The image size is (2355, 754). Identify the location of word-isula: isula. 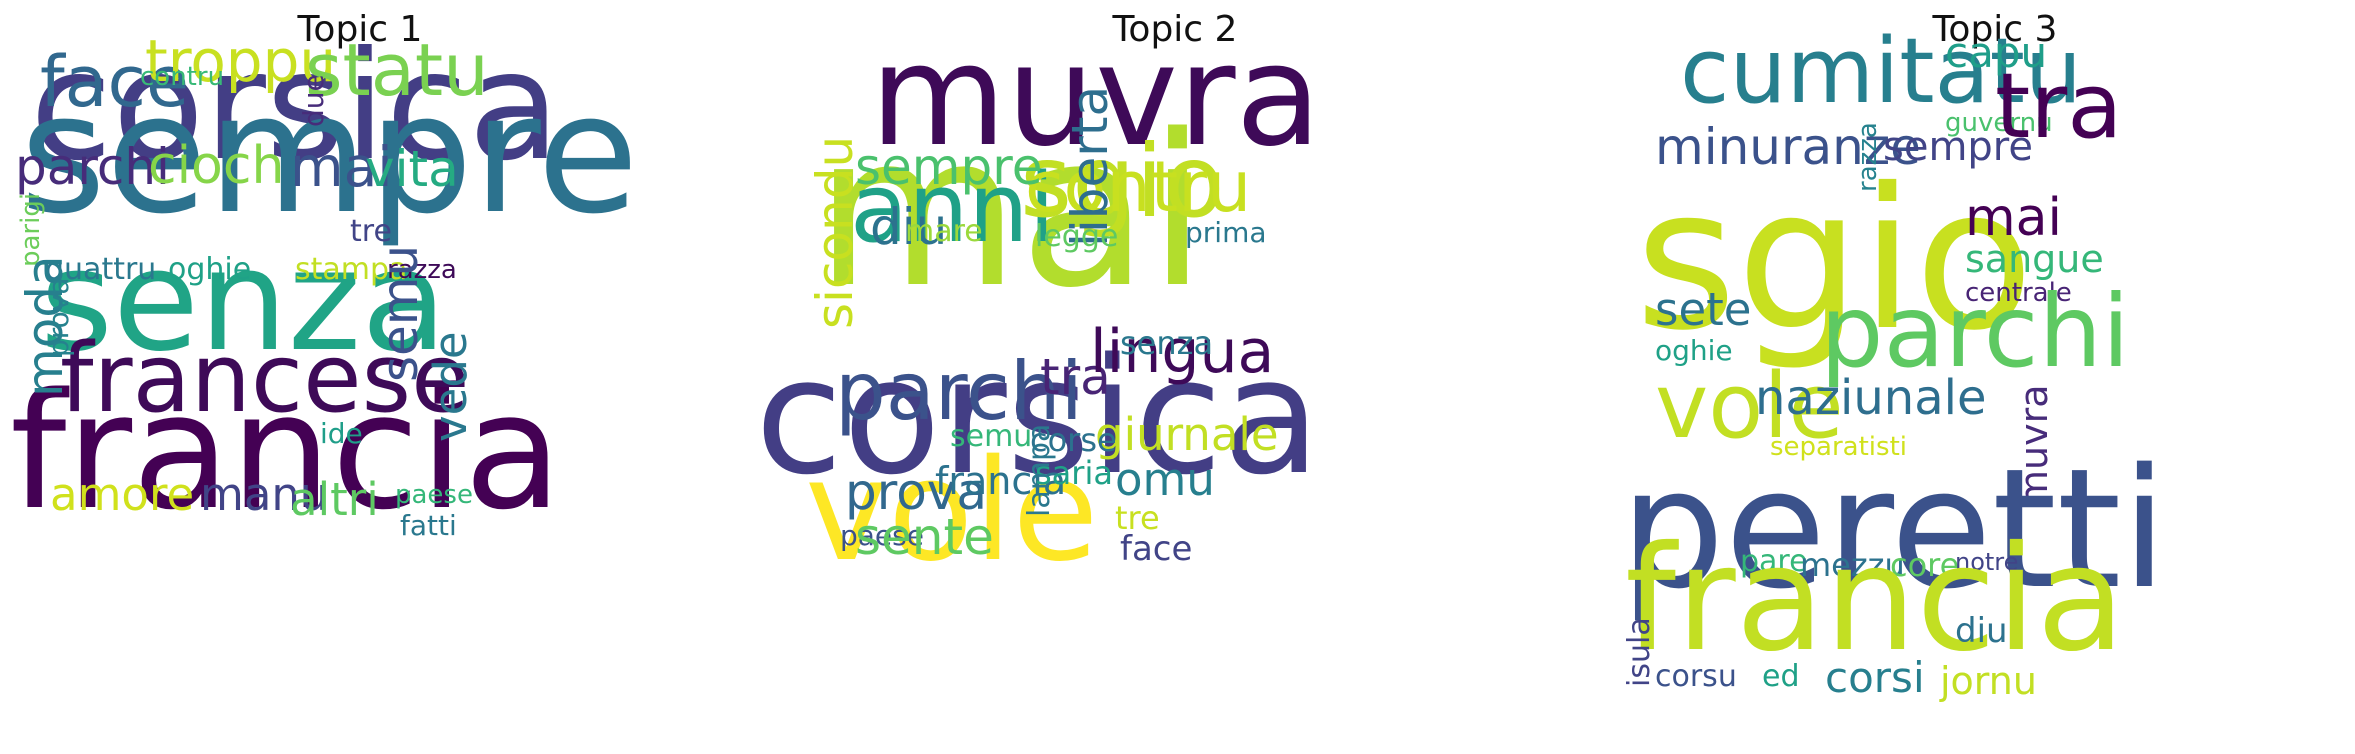
(1639, 652).